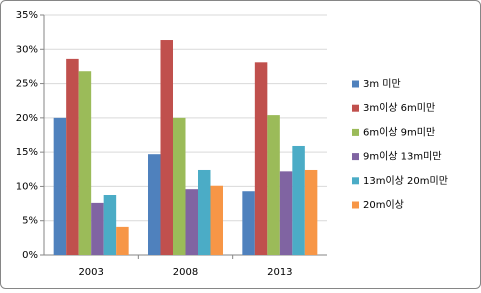  Describe the element at coordinates (27, 84) in the screenshot. I see `y-tick-label: 25%` at that location.